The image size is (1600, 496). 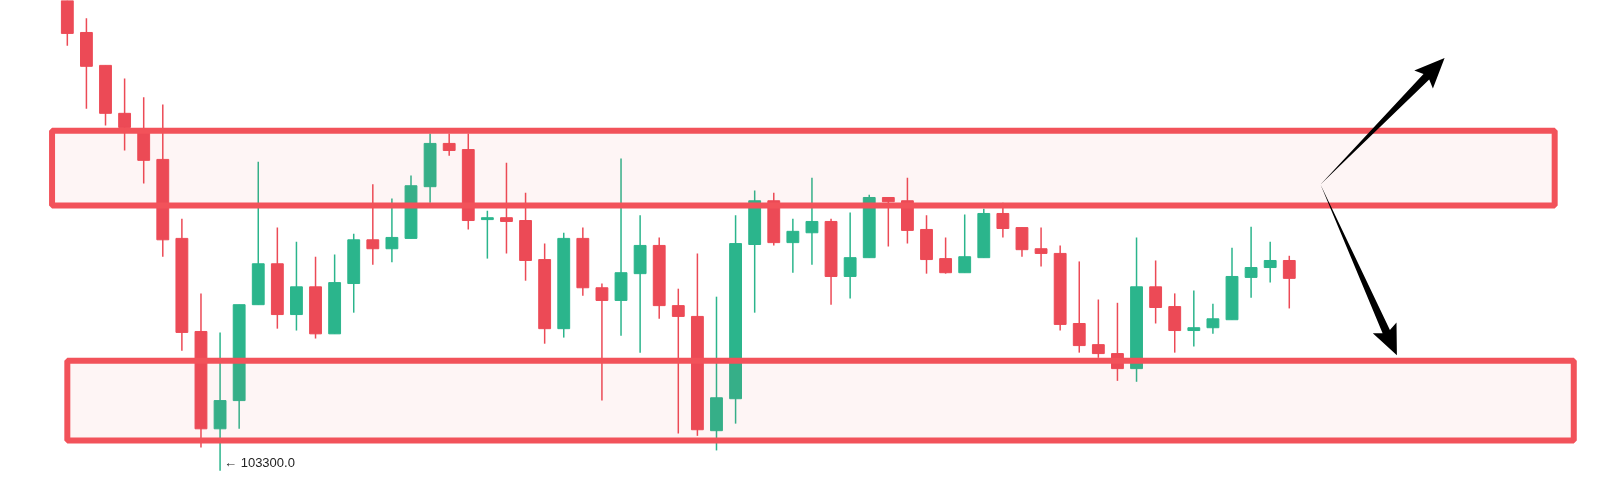 I want to click on annotation: ← 103300.0, so click(x=259, y=463).